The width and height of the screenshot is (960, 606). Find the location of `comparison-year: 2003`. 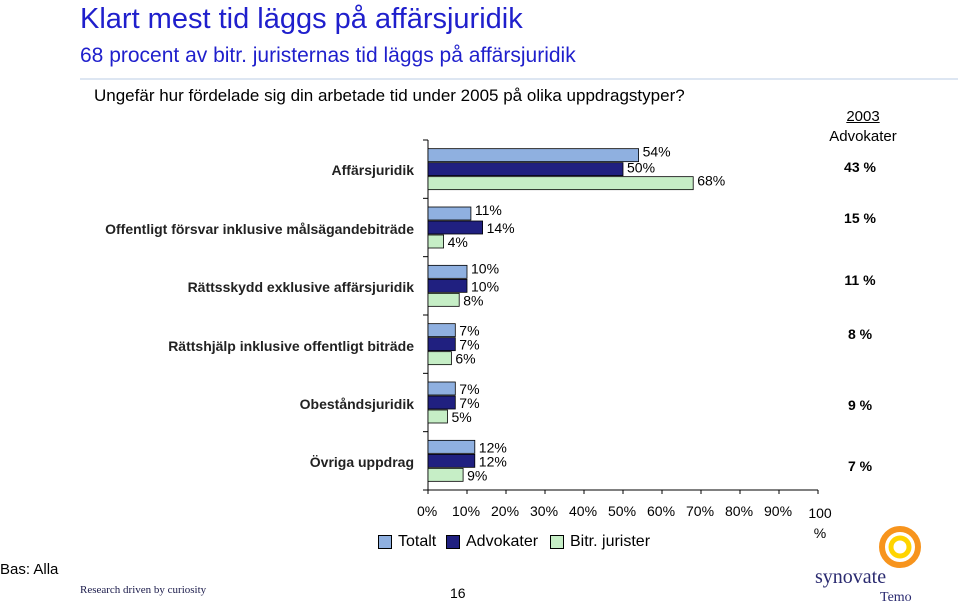

comparison-year: 2003 is located at coordinates (863, 116).